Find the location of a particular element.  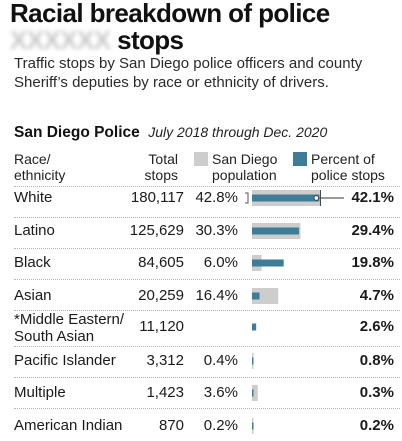

stops-percent-value: 42.1% is located at coordinates (372, 197).